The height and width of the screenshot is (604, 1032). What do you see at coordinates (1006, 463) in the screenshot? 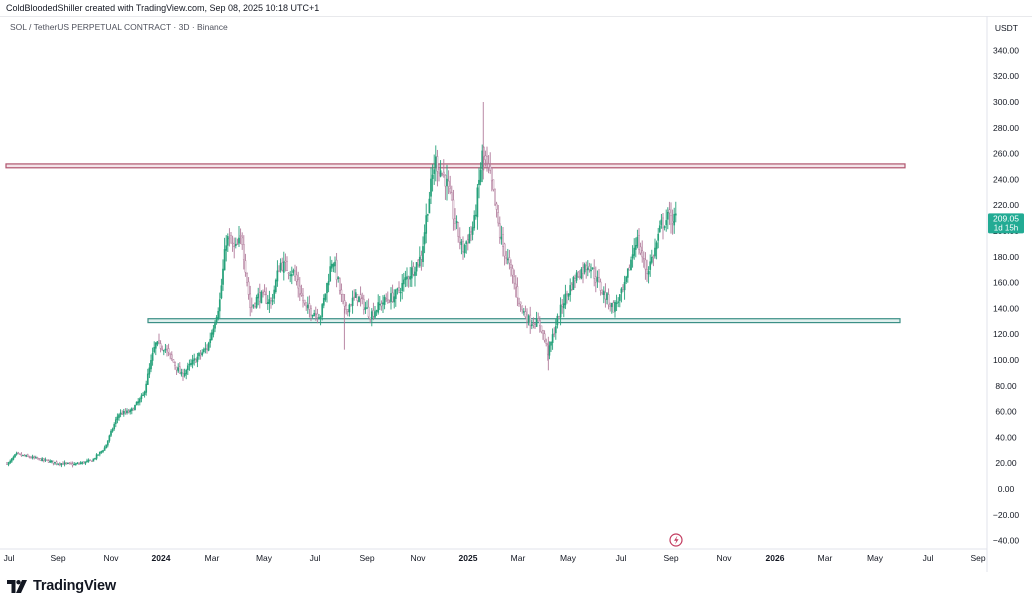
I see `price-tick-label: 20.00` at bounding box center [1006, 463].